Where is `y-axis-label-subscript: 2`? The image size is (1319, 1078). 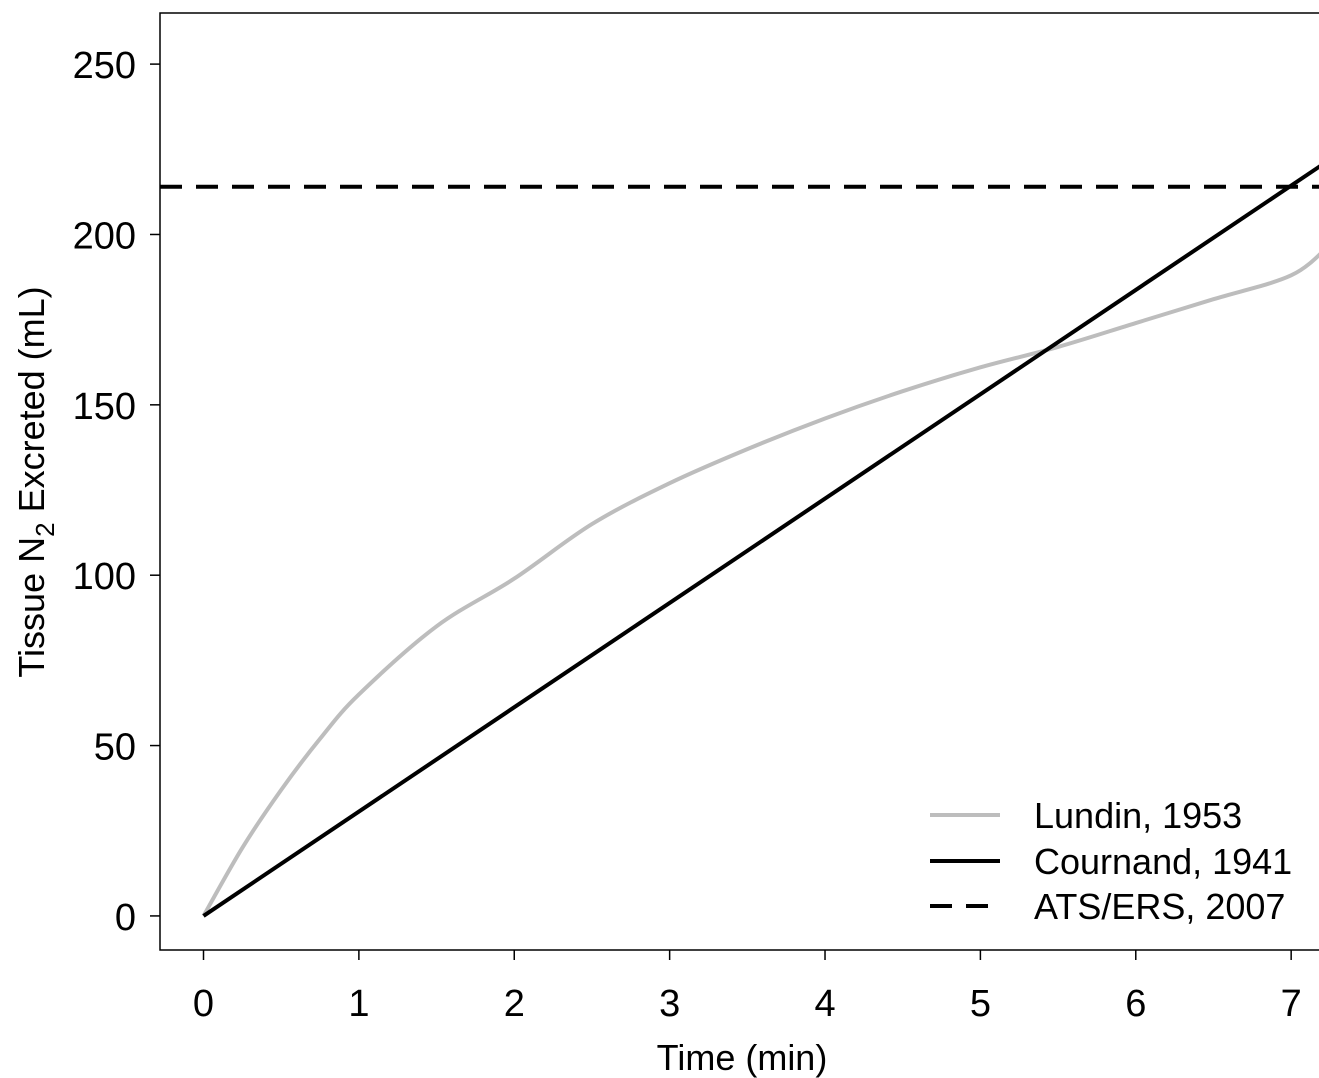
y-axis-label-subscript: 2 is located at coordinates (45, 529).